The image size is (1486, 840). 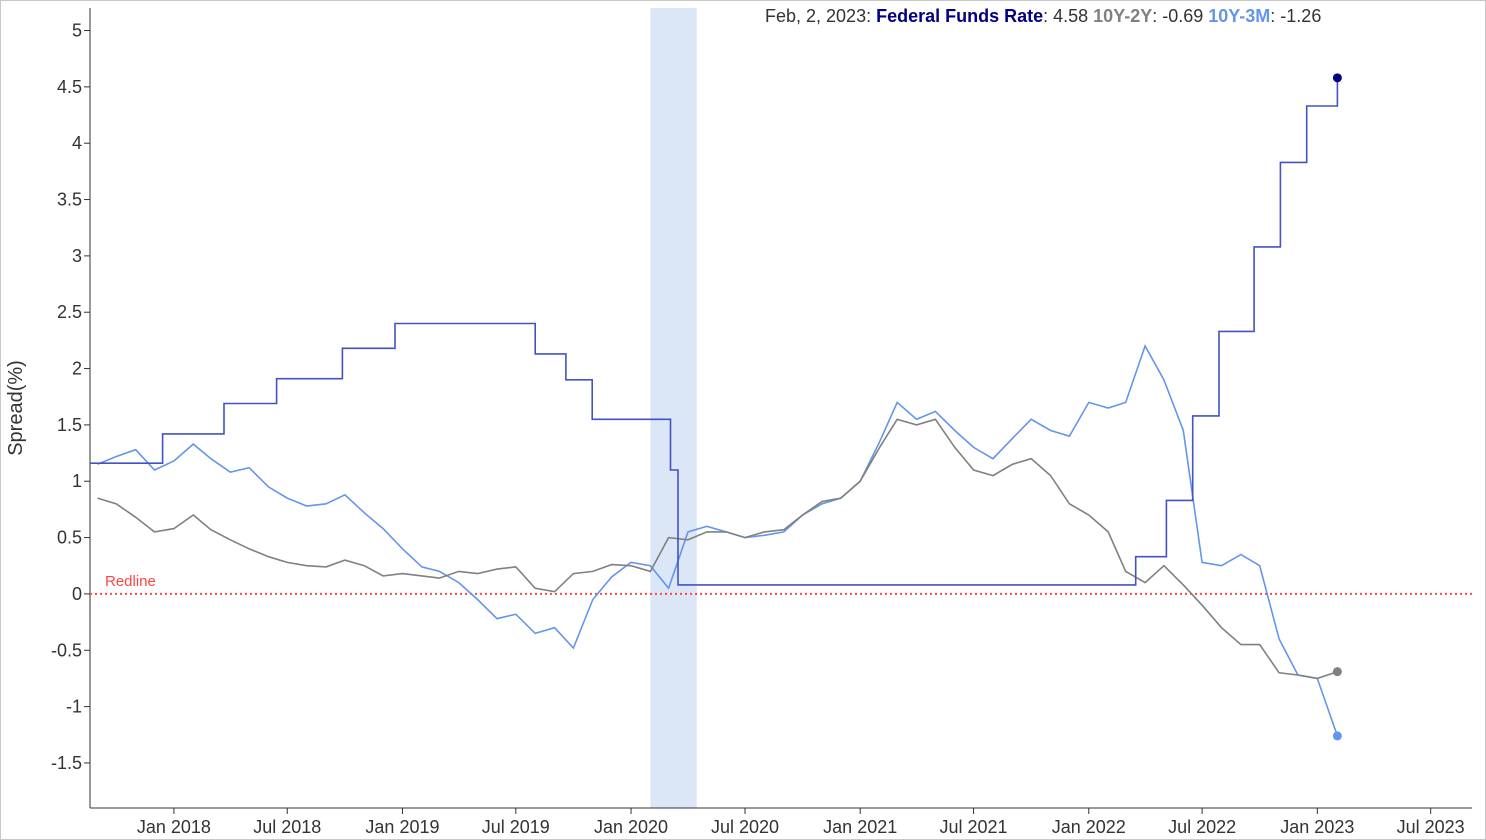 What do you see at coordinates (860, 827) in the screenshot?
I see `x-tick-label: Jan 2021` at bounding box center [860, 827].